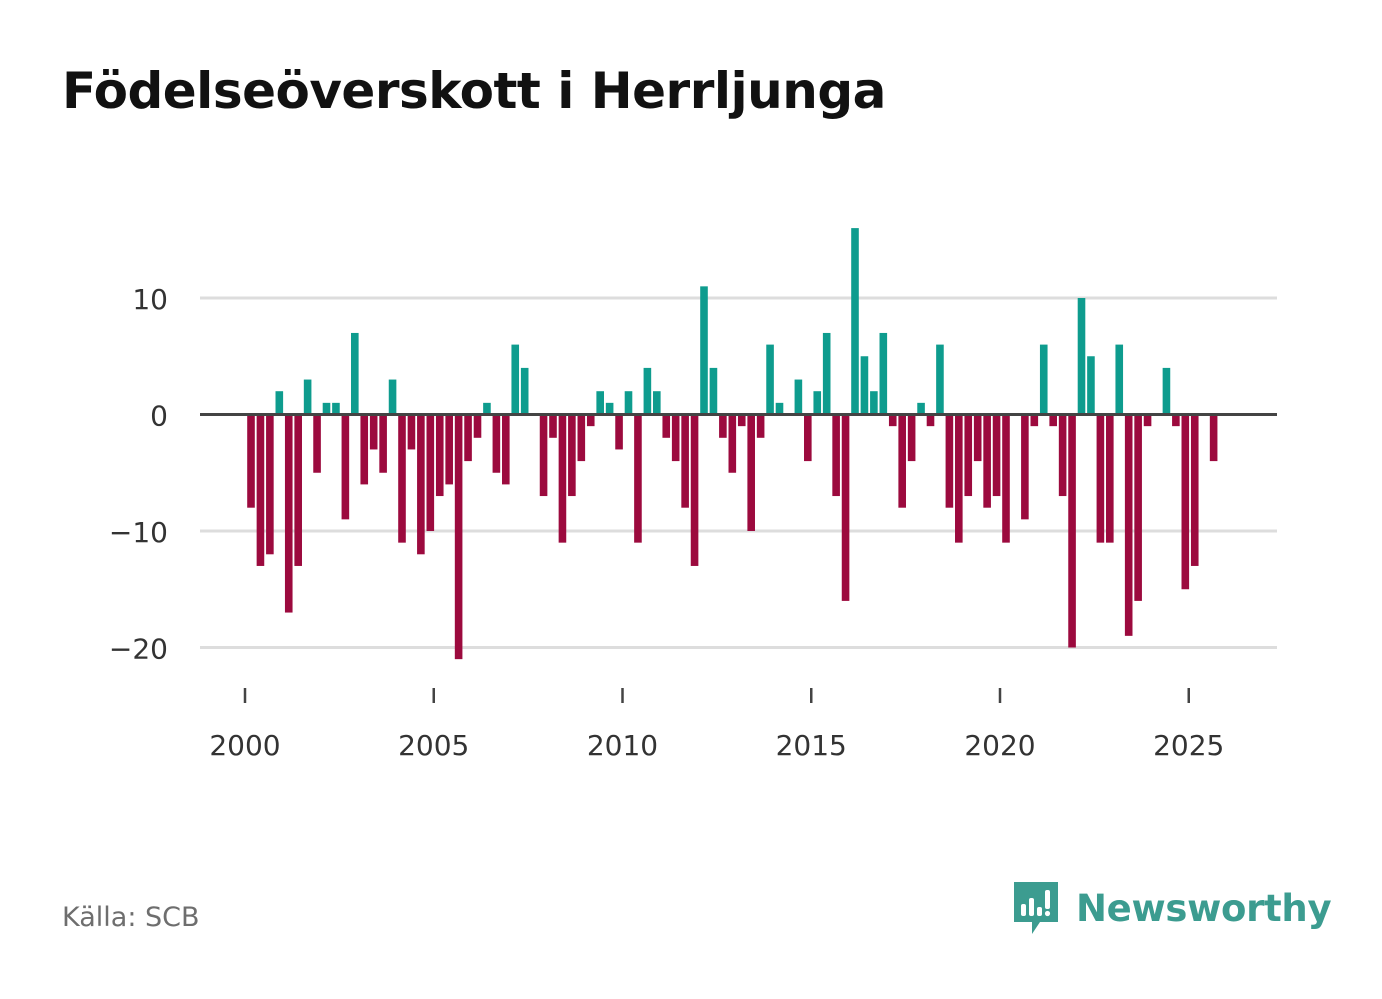  What do you see at coordinates (1188, 745) in the screenshot?
I see `x-tick-label: 2025` at bounding box center [1188, 745].